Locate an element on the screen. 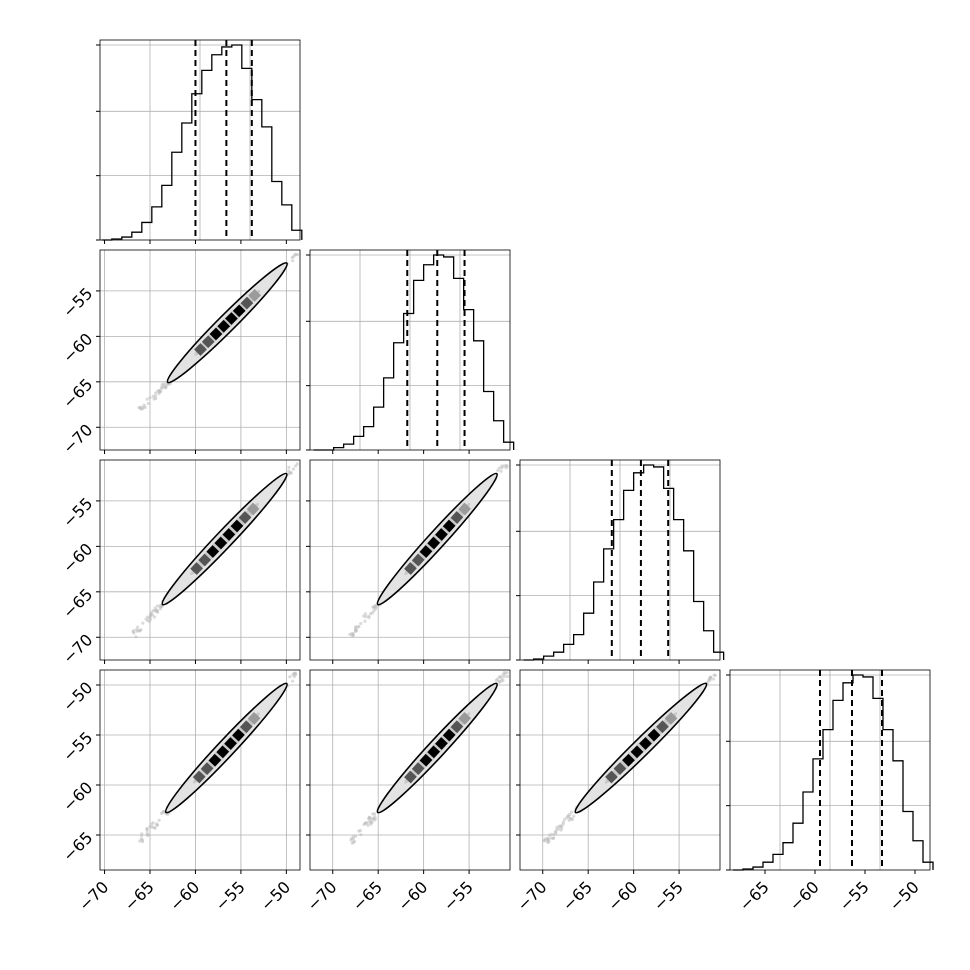 Image resolution: width=970 pixels, height=970 pixels. y-tick-label: −70 is located at coordinates (77, 648).